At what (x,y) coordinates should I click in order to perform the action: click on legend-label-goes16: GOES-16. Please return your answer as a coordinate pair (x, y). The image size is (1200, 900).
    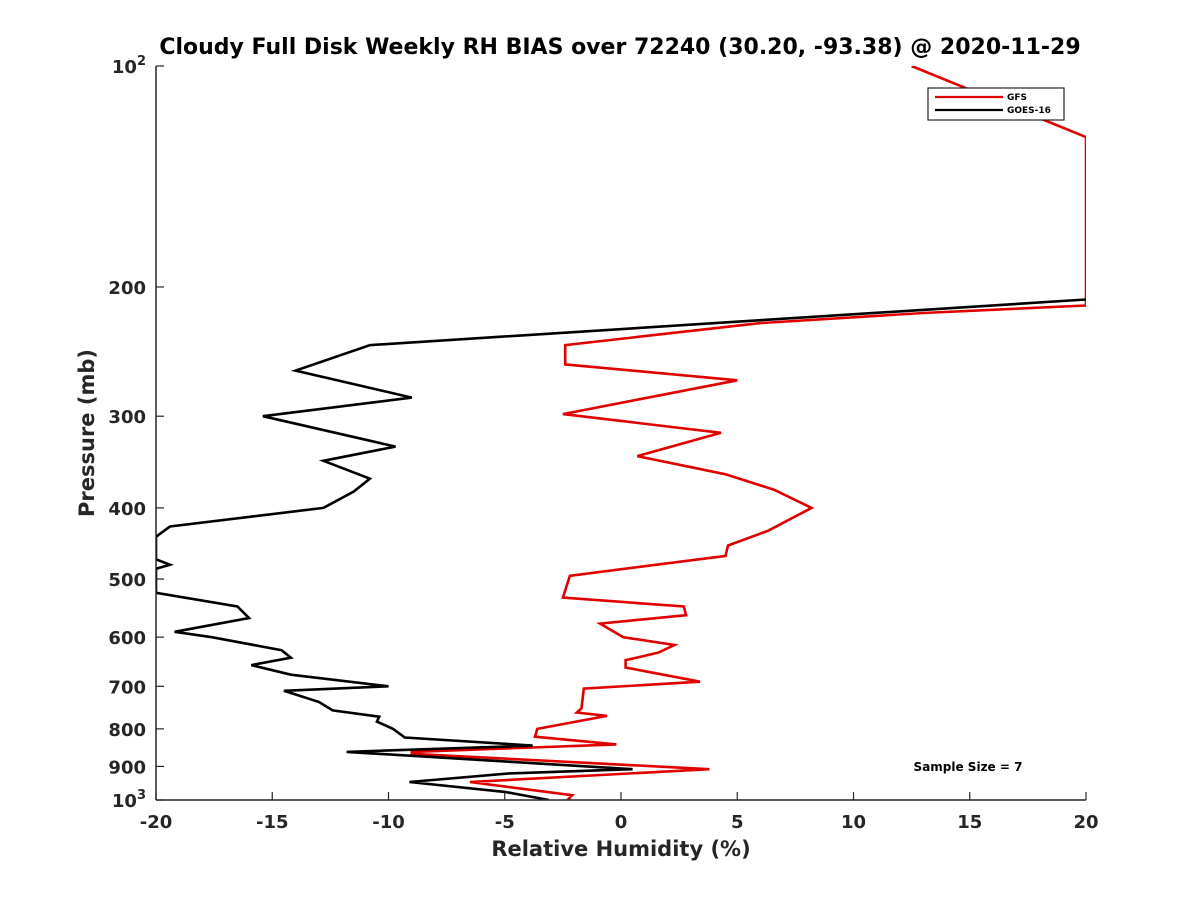
    Looking at the image, I should click on (1029, 111).